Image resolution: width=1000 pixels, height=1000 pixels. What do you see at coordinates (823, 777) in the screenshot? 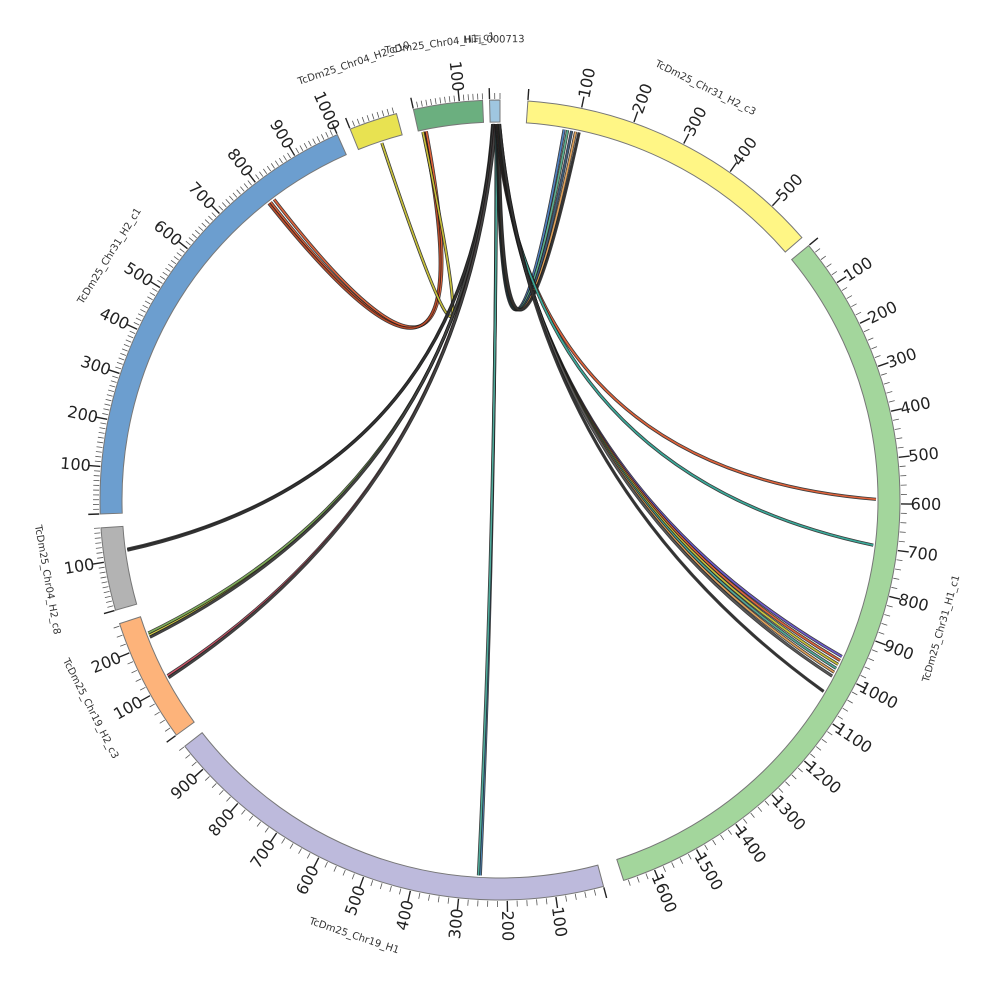
I see `tick-label: 1200` at bounding box center [823, 777].